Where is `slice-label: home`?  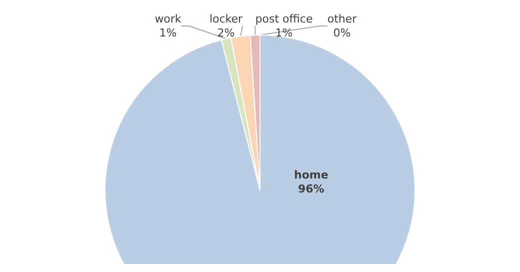 slice-label: home is located at coordinates (311, 175).